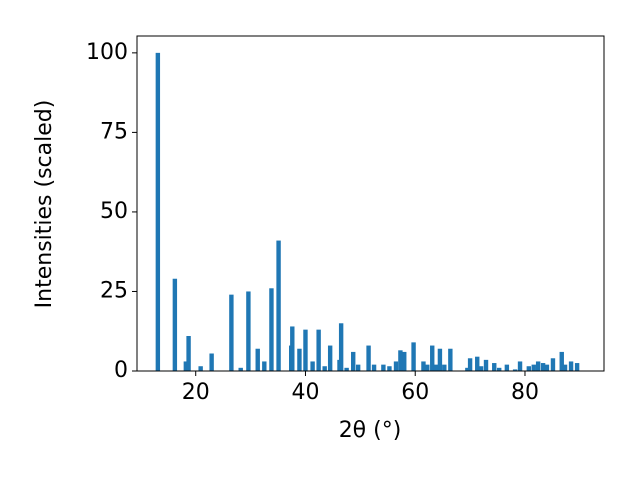 This screenshot has width=640, height=480. What do you see at coordinates (121, 370) in the screenshot?
I see `y-tick-label: 0` at bounding box center [121, 370].